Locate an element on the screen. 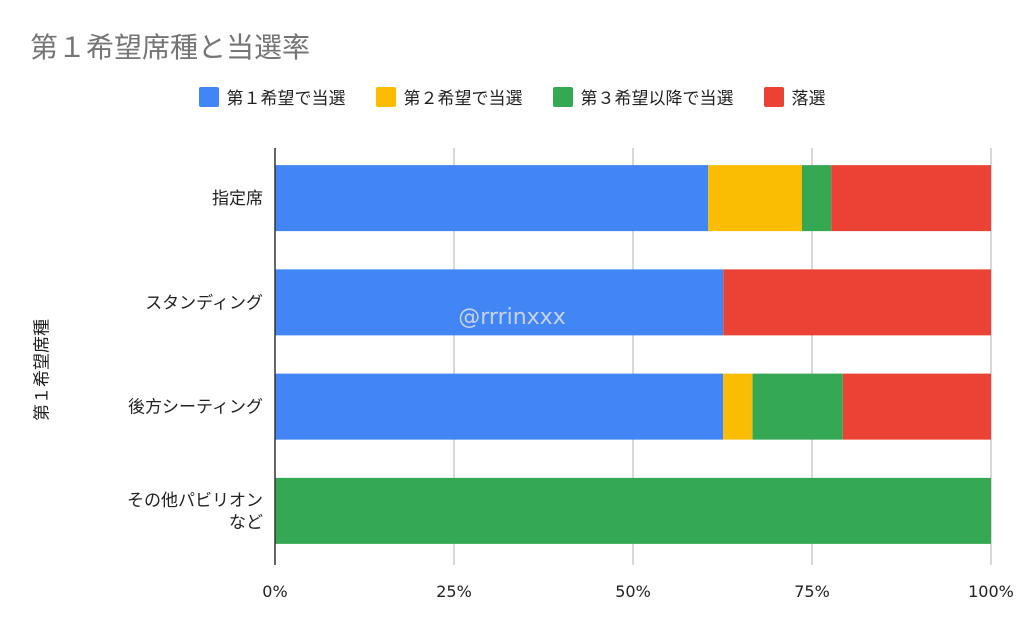 Image resolution: width=1024 pixels, height=633 pixels. chart-title: 第１希望席種と当選率 is located at coordinates (170, 47).